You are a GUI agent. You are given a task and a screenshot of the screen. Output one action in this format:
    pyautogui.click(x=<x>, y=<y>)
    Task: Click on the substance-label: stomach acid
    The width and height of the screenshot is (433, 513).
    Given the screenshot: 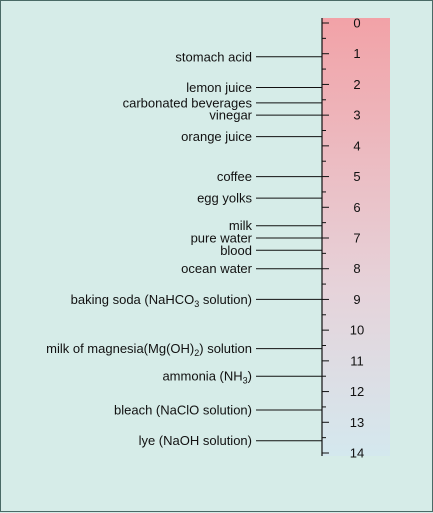 What is the action you would take?
    pyautogui.click(x=213, y=56)
    